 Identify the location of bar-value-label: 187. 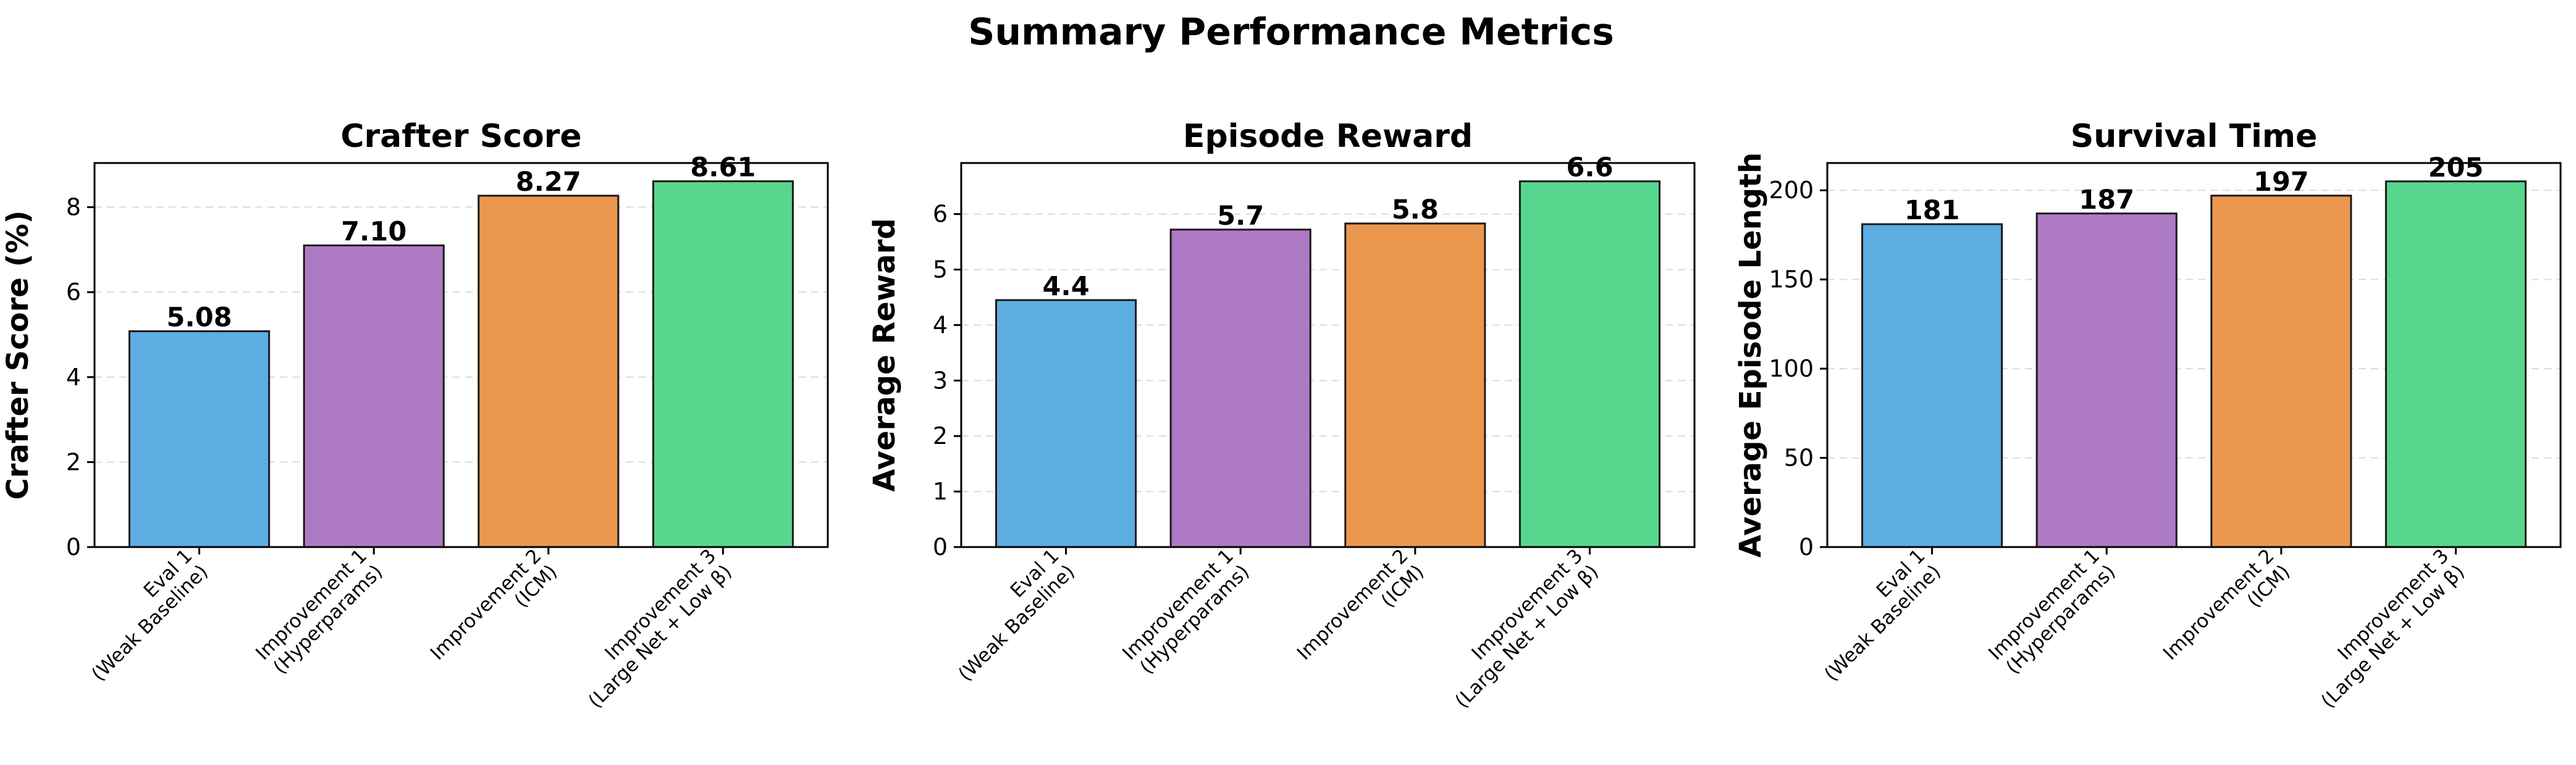
(2106, 200).